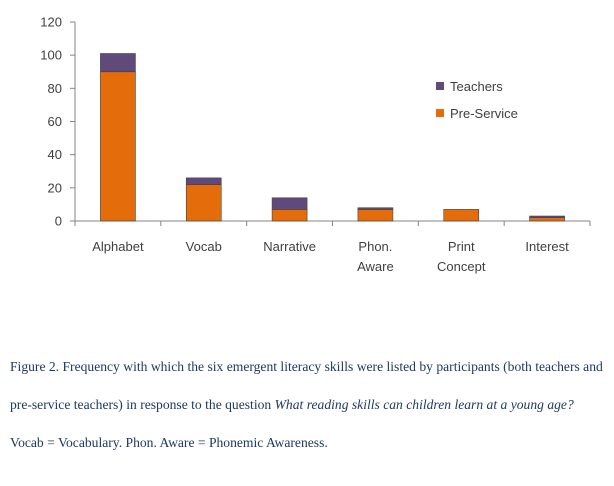  What do you see at coordinates (375, 256) in the screenshot?
I see `x-category-label: Phon. Aware` at bounding box center [375, 256].